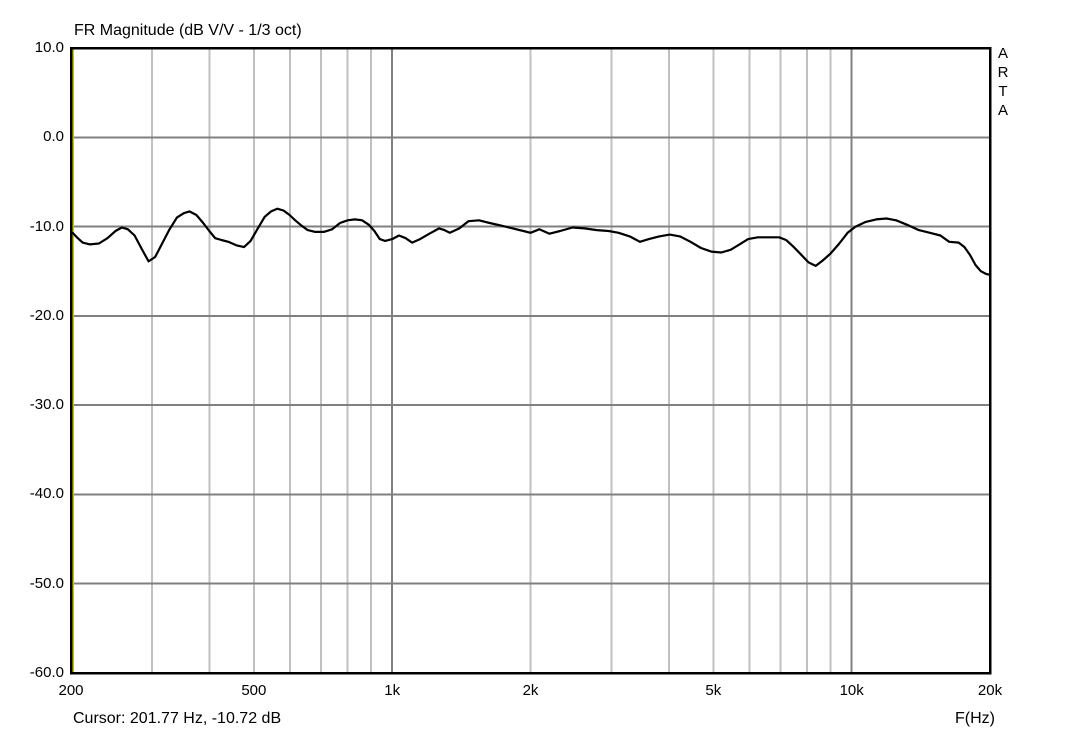  What do you see at coordinates (188, 30) in the screenshot?
I see `chart-title: FR Magnitude (dB V/V - 1/3 oct)` at bounding box center [188, 30].